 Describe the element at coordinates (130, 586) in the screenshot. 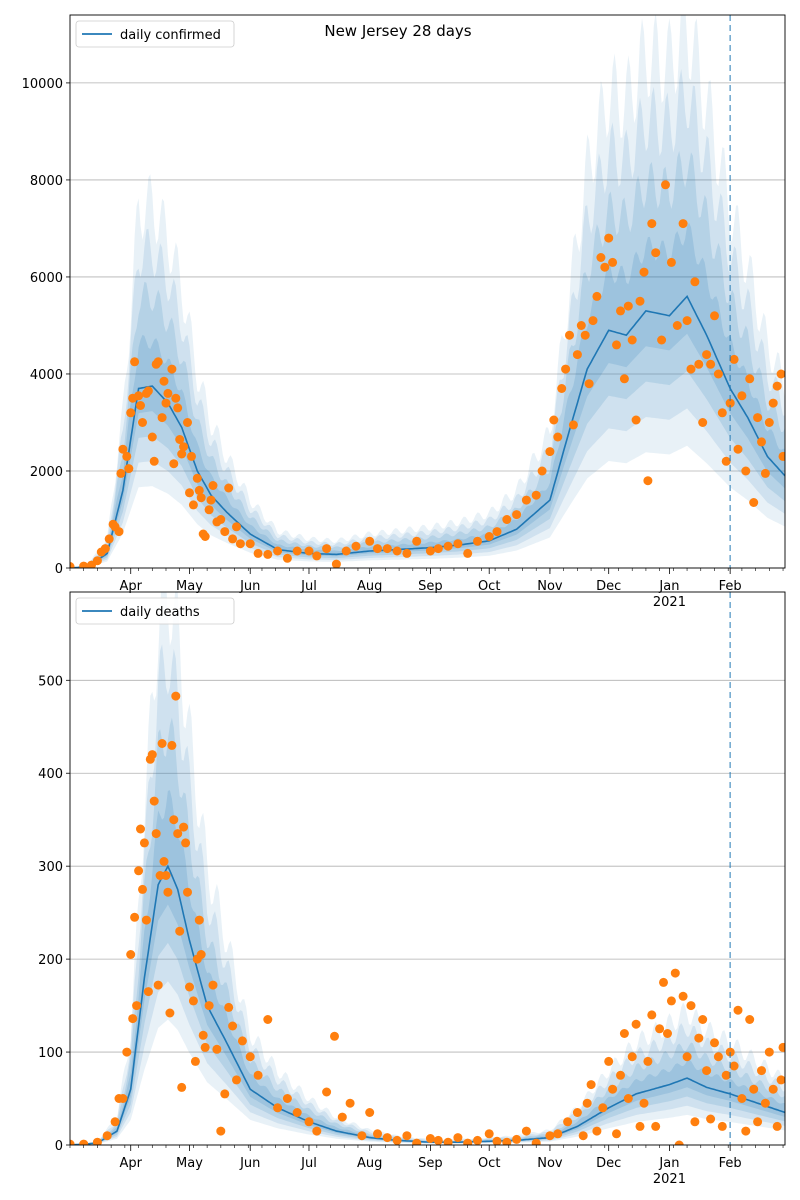

I see `x-tick-label: Apr` at that location.